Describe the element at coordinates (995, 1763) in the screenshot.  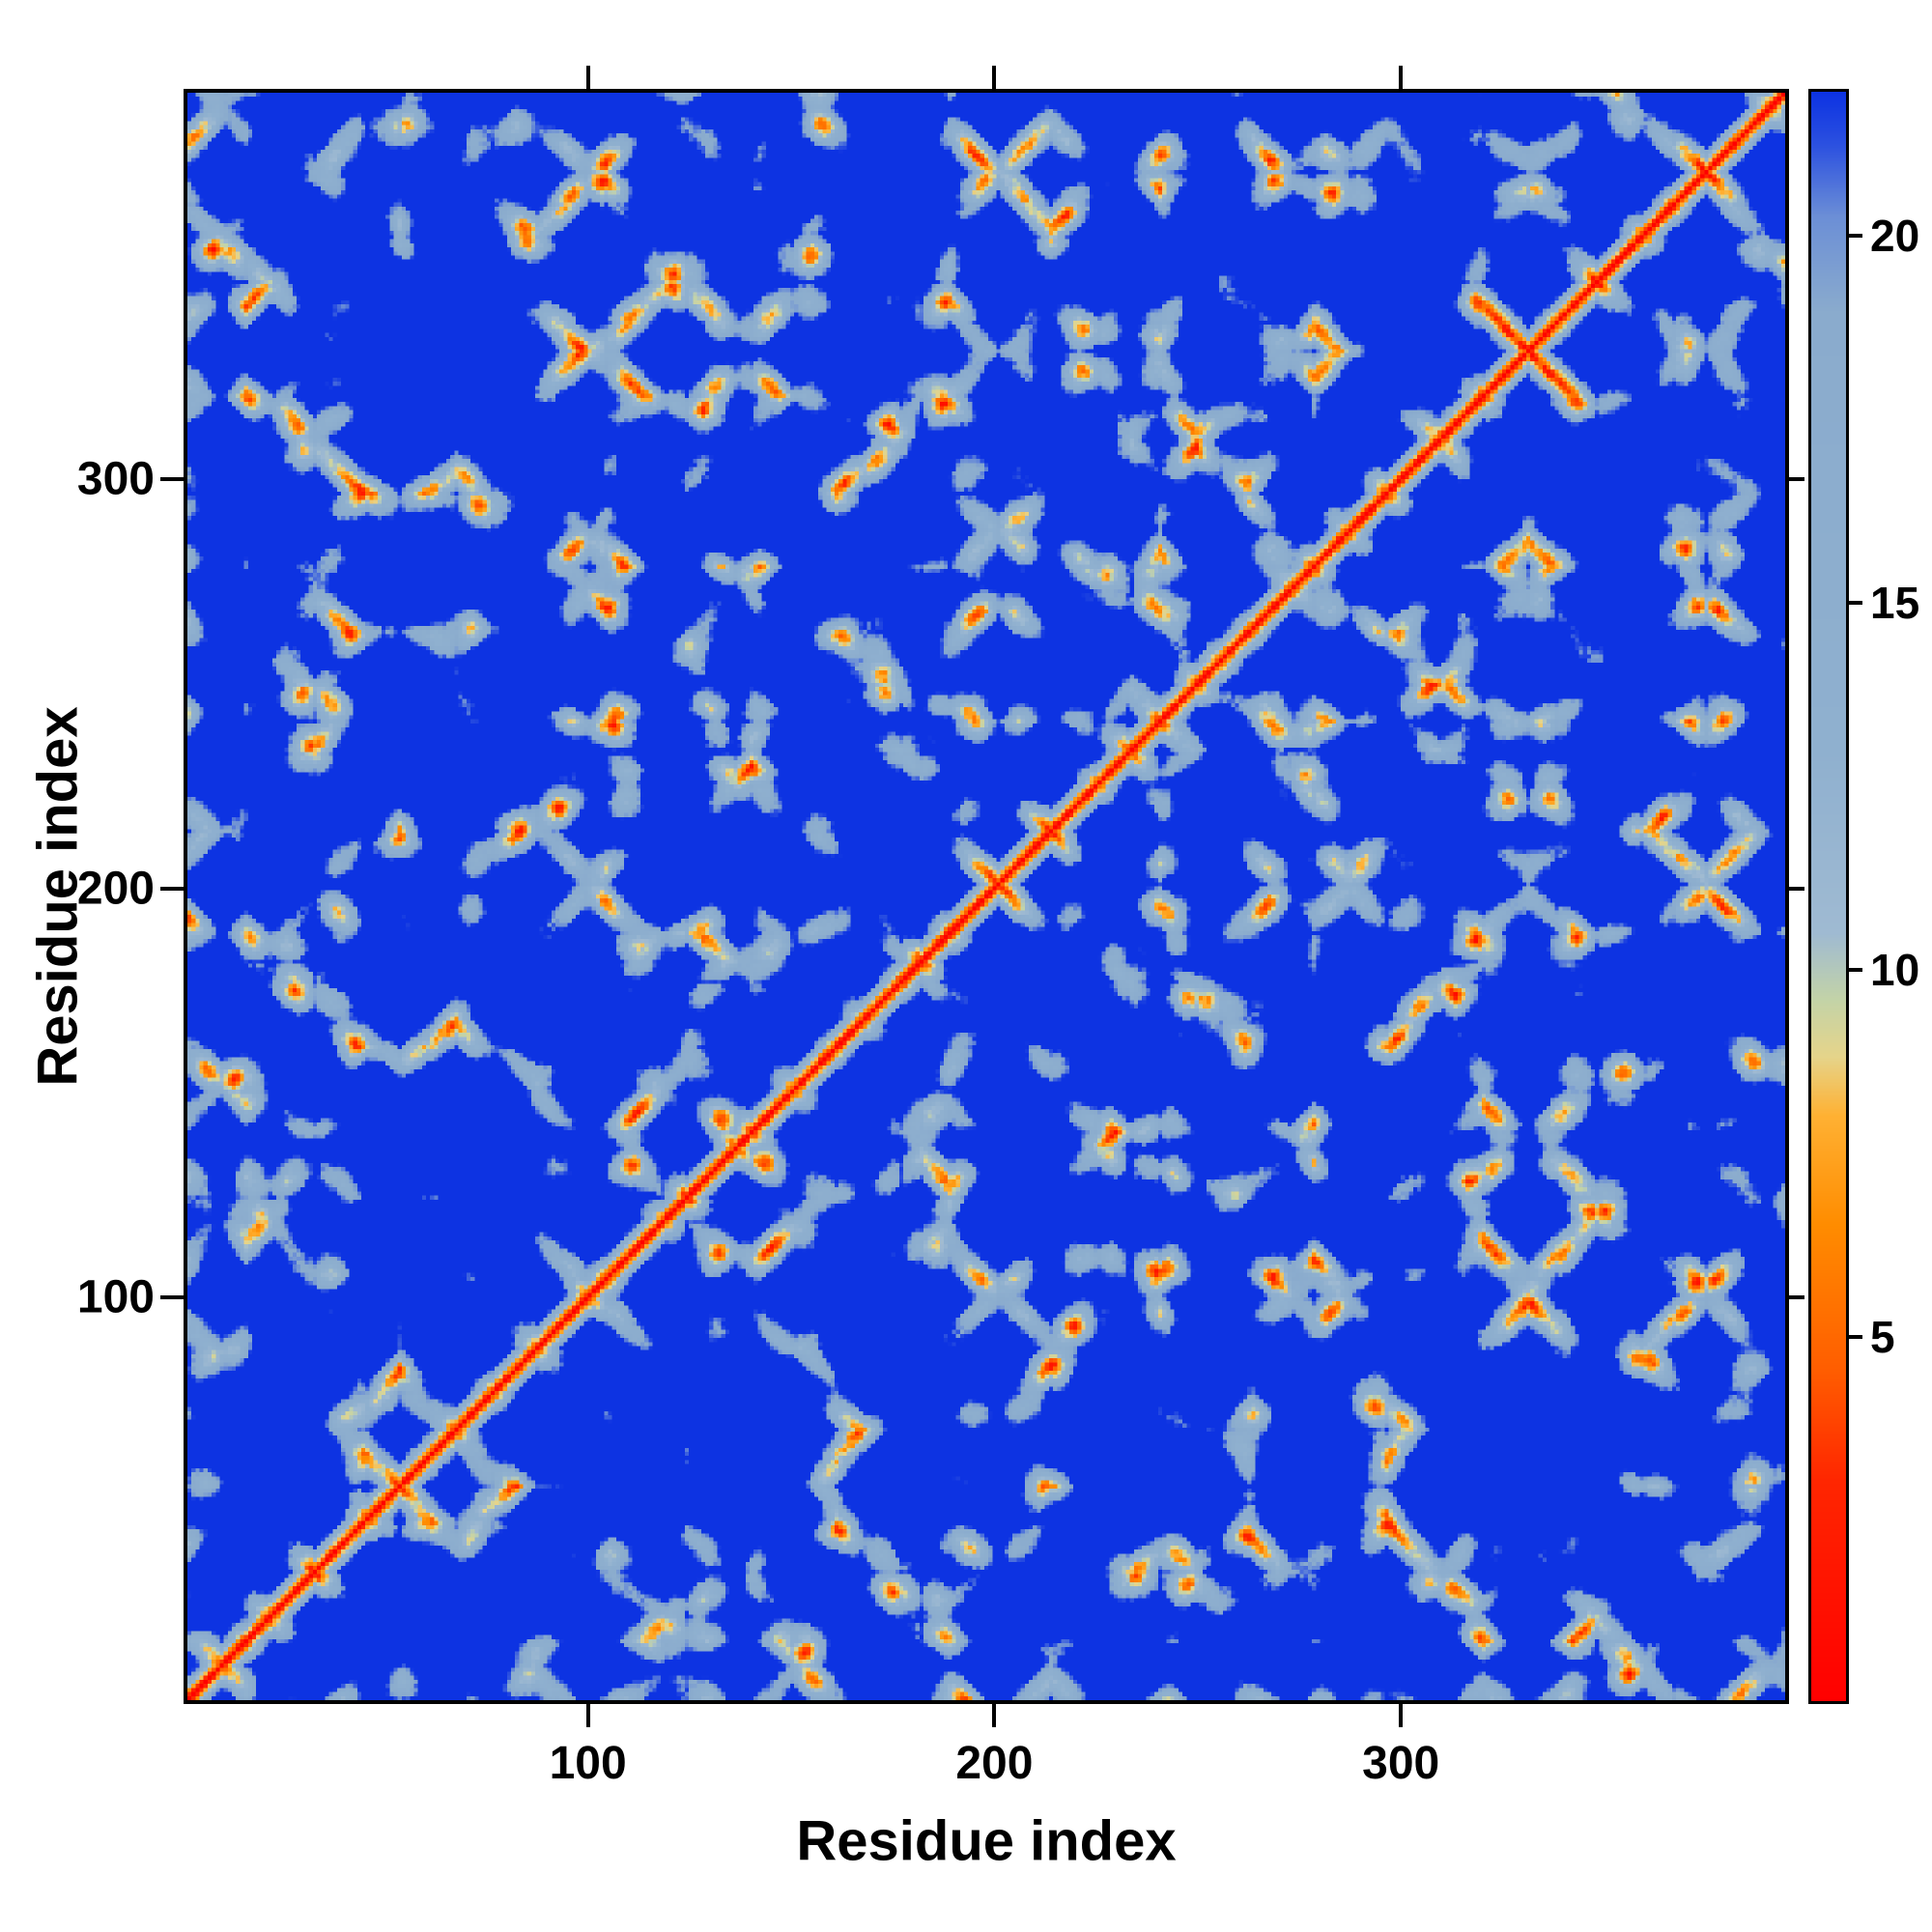
I see `x-tick-label: 200` at that location.